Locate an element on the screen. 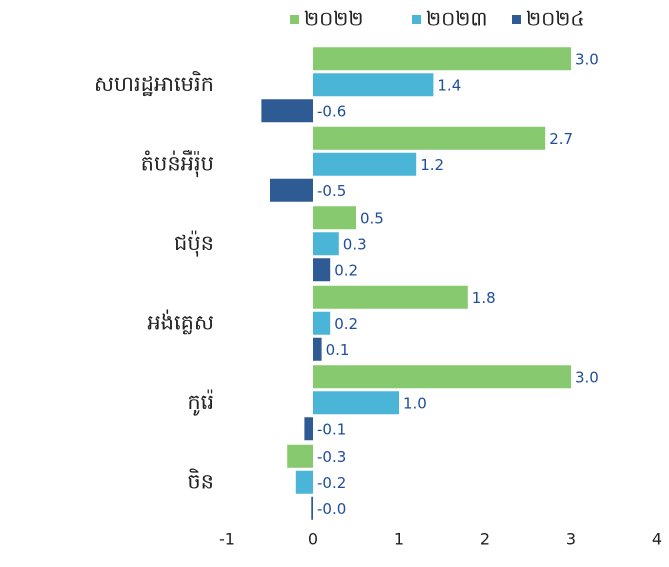 Image resolution: width=669 pixels, height=567 pixels. value-label: 0.3 is located at coordinates (355, 244).